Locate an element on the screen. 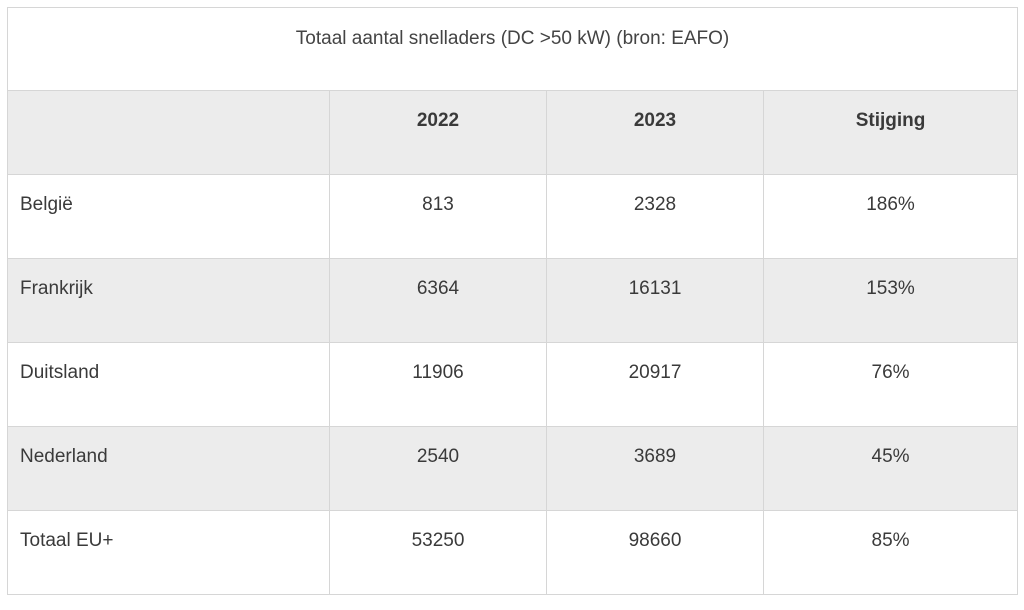  value-2022-cell: 813 is located at coordinates (438, 216).